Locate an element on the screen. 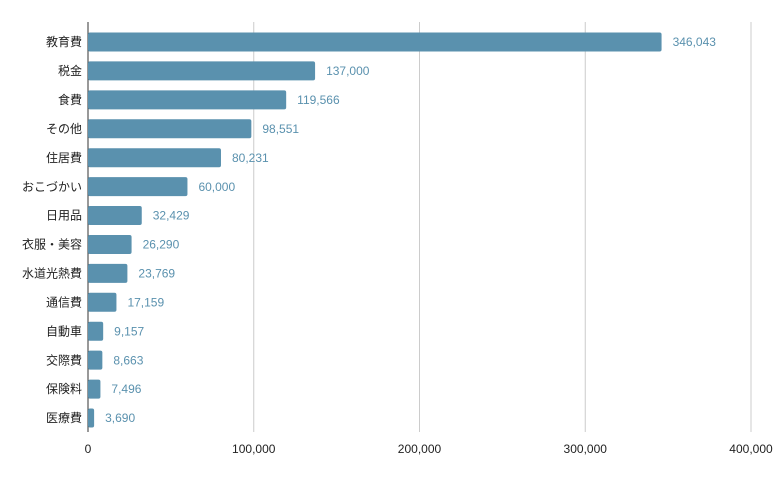 The width and height of the screenshot is (775, 479). y-tick-label: 衣服・美容 is located at coordinates (52, 244).